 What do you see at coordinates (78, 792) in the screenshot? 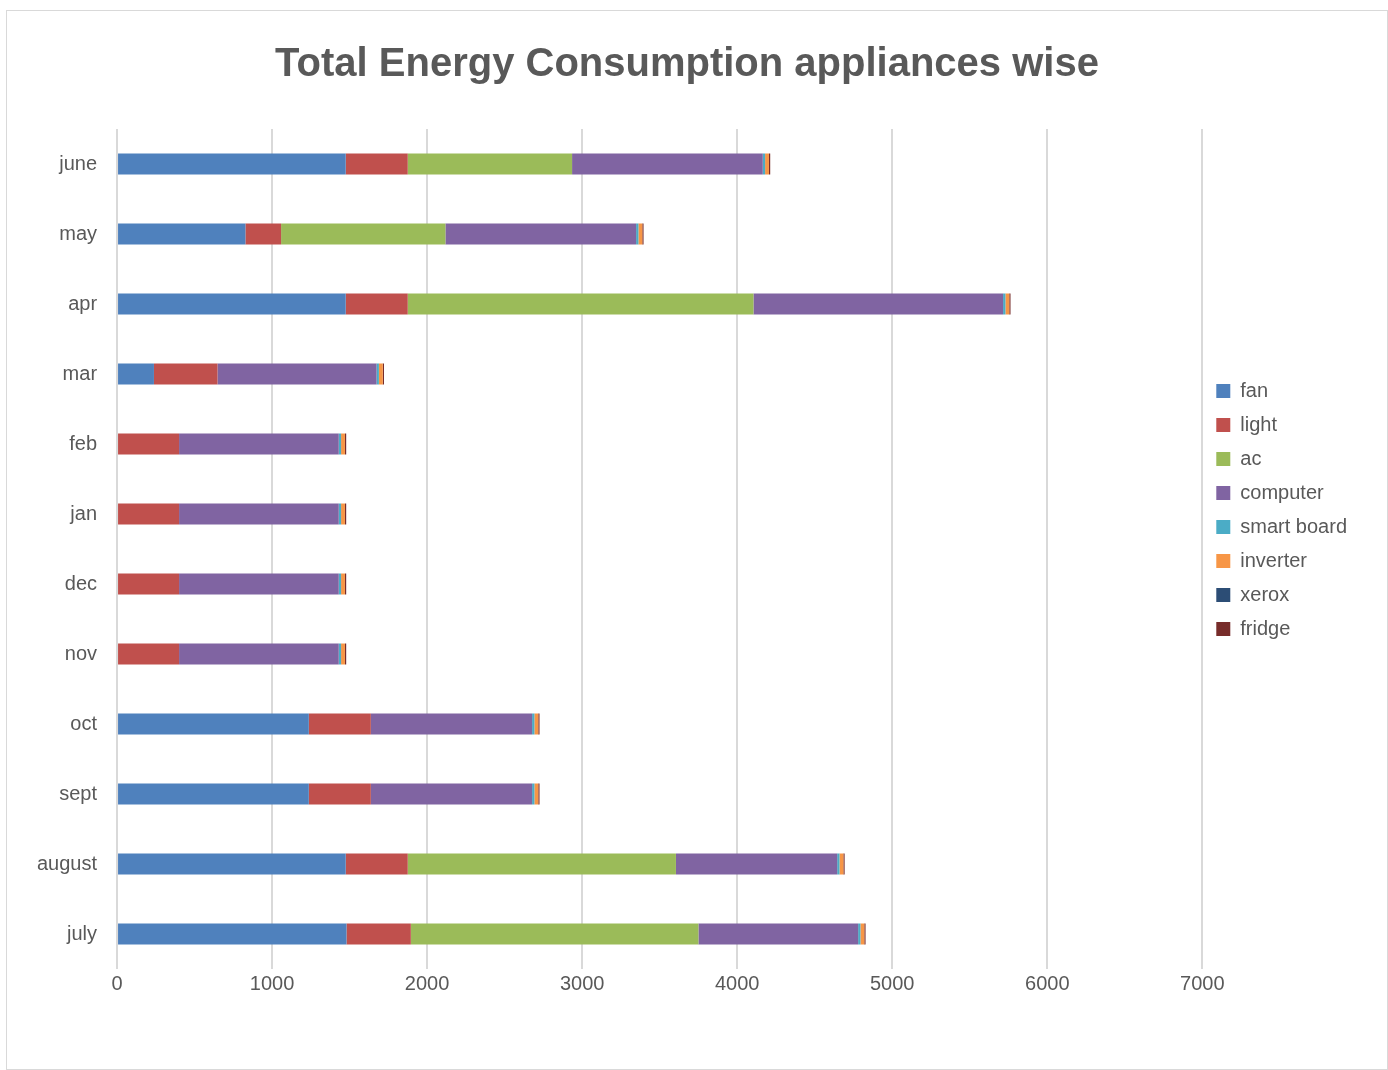
I see `y-tick-label: sept` at bounding box center [78, 792].